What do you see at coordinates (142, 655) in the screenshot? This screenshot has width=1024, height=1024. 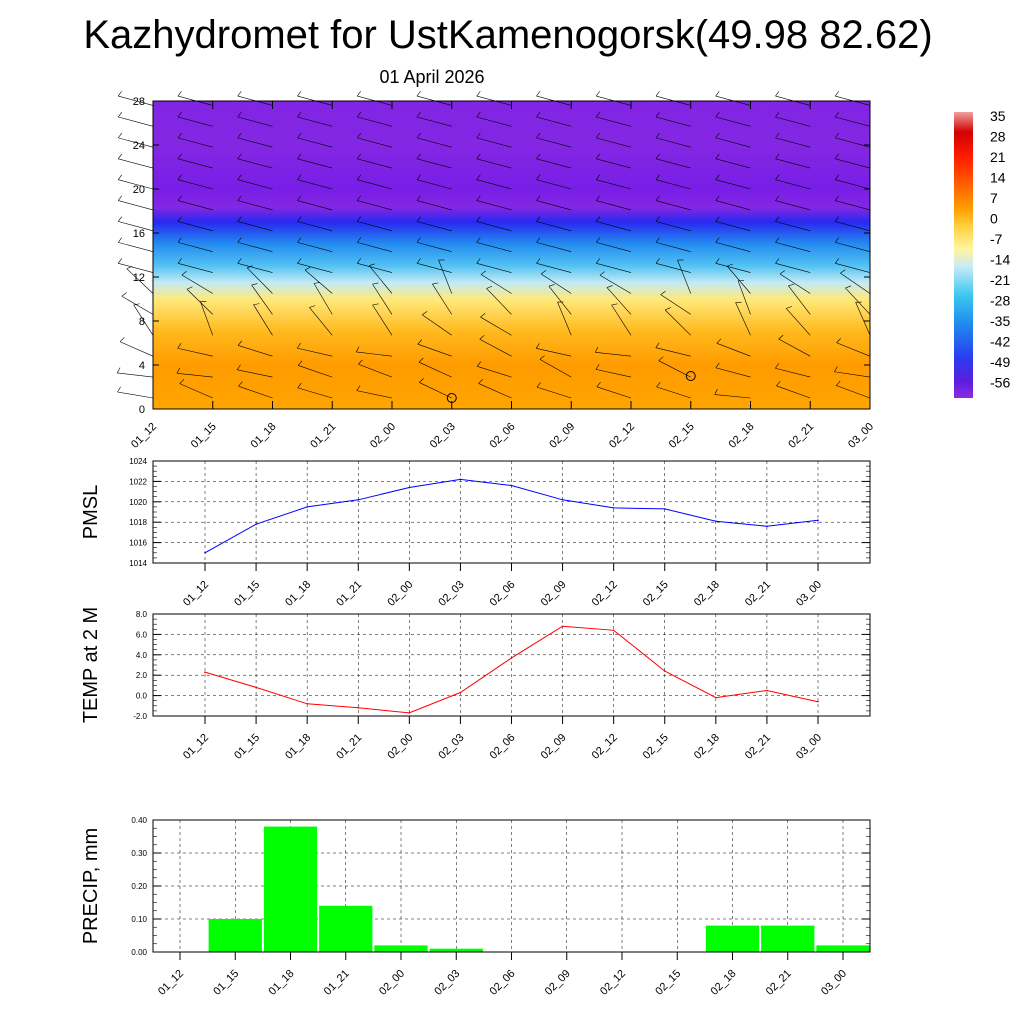 I see `temp-y-tick-label: 4.0` at bounding box center [142, 655].